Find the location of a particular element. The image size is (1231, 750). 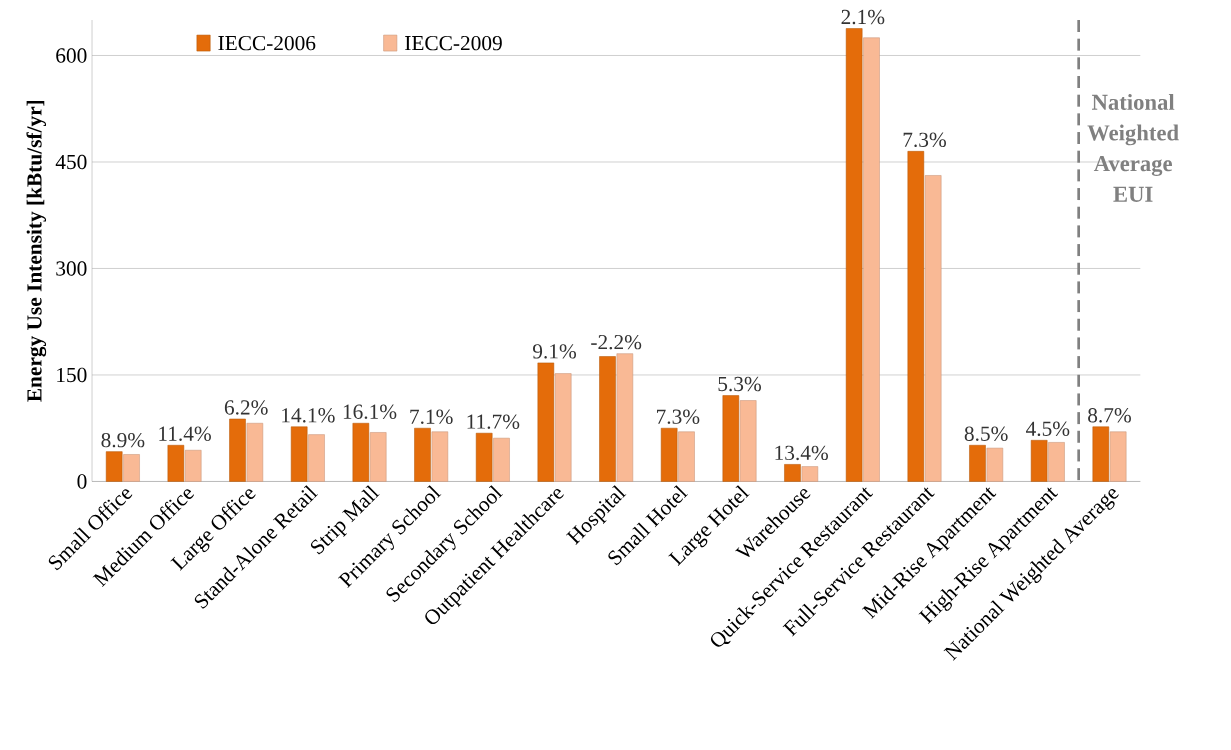

annotation: 6.2% is located at coordinates (246, 407).